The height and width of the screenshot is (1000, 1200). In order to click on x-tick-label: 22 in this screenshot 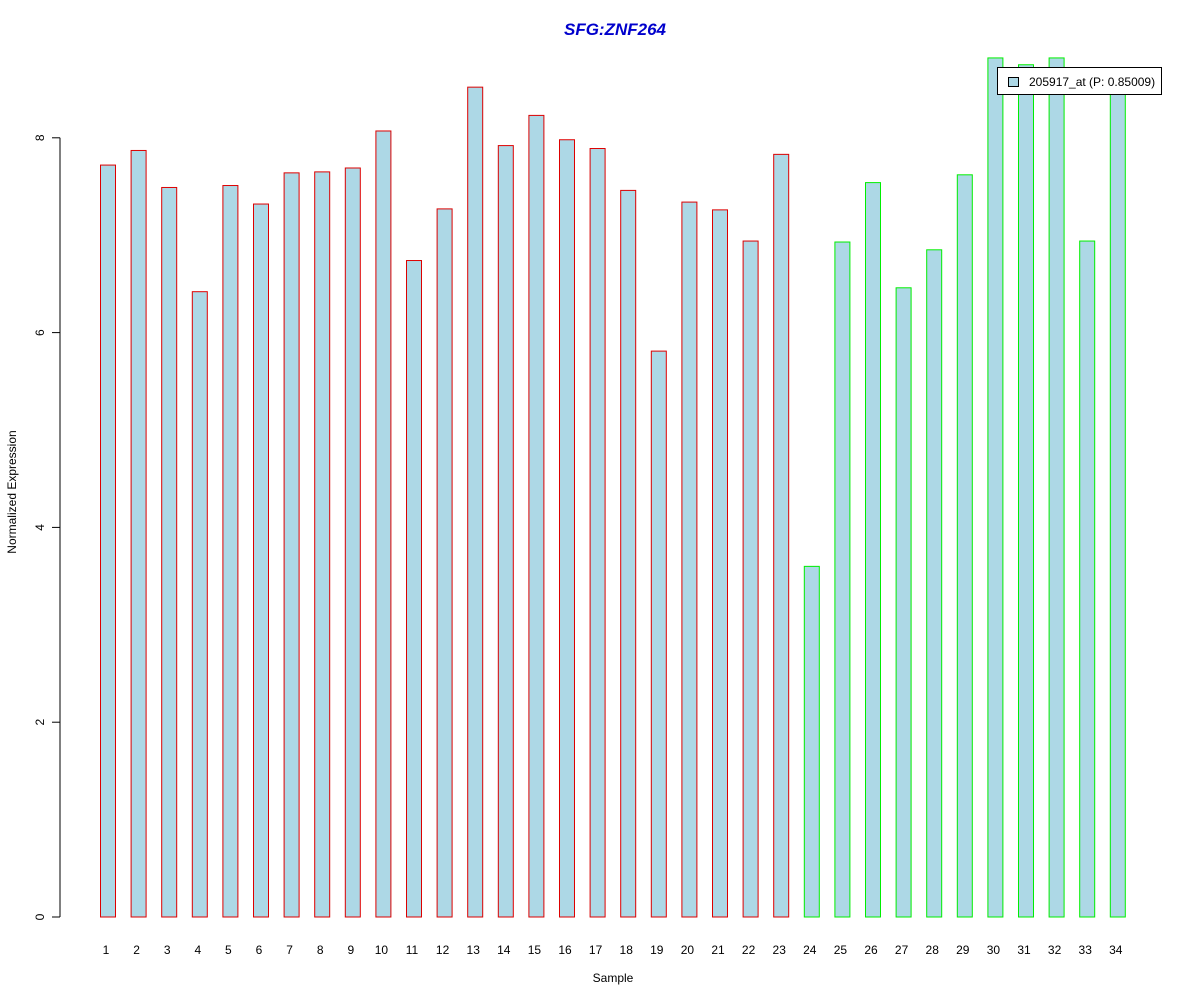, I will do `click(749, 950)`.